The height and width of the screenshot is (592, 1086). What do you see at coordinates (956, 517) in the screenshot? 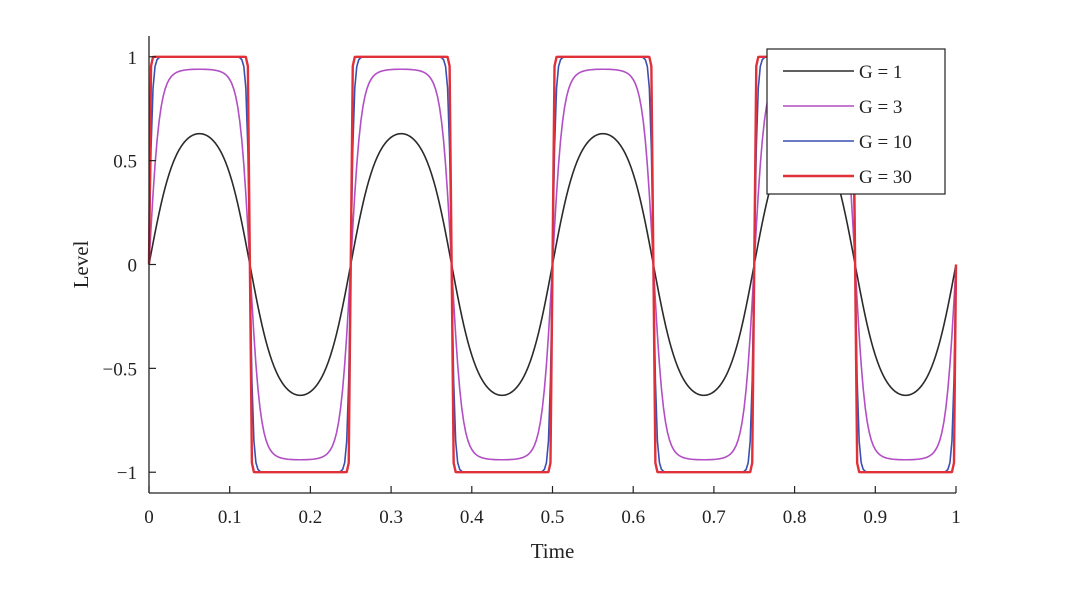
I see `x-tick-label: 1` at bounding box center [956, 517].